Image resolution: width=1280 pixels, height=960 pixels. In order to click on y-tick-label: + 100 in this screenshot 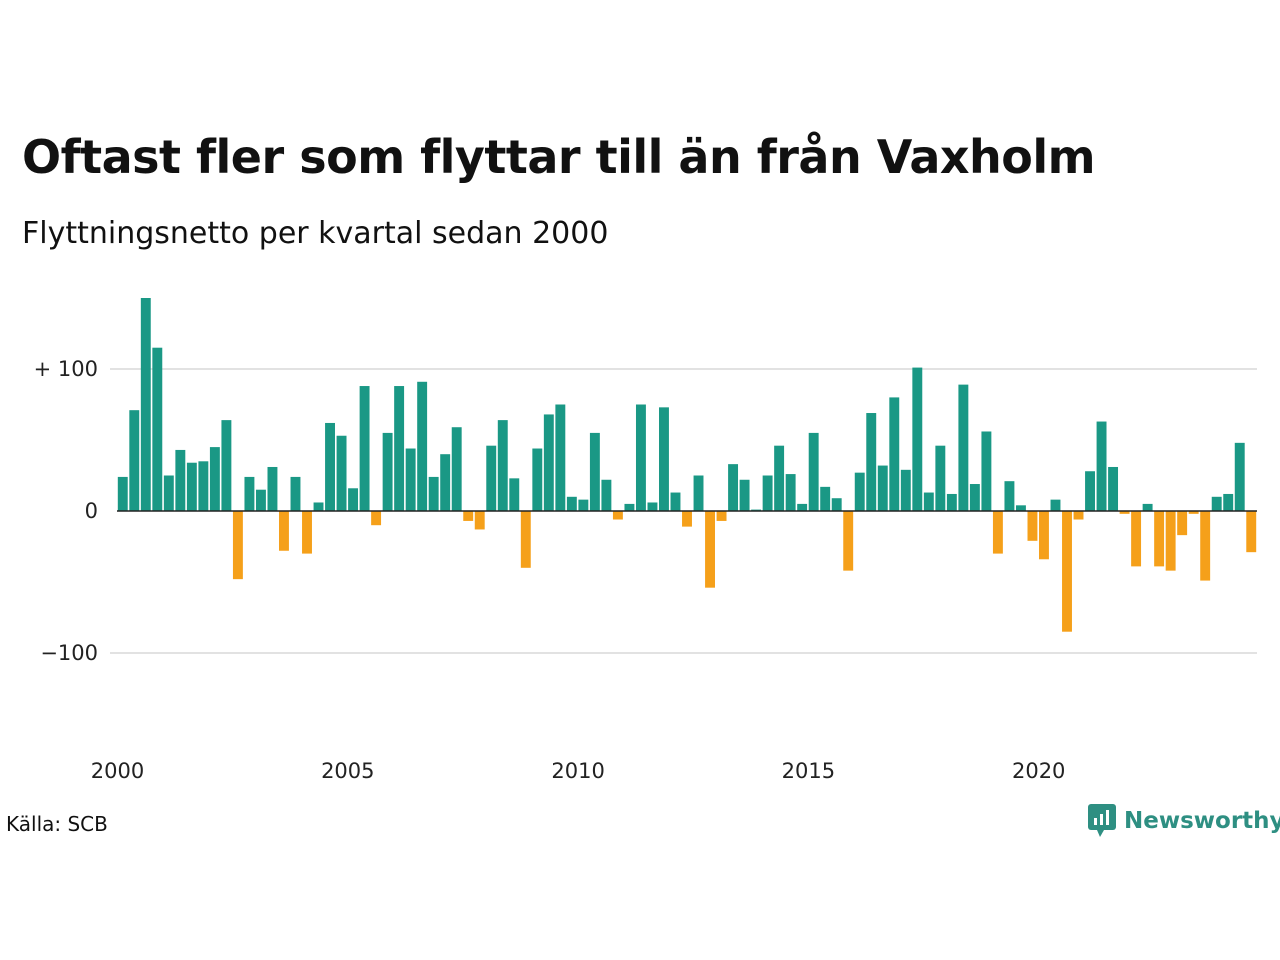, I will do `click(66, 369)`.